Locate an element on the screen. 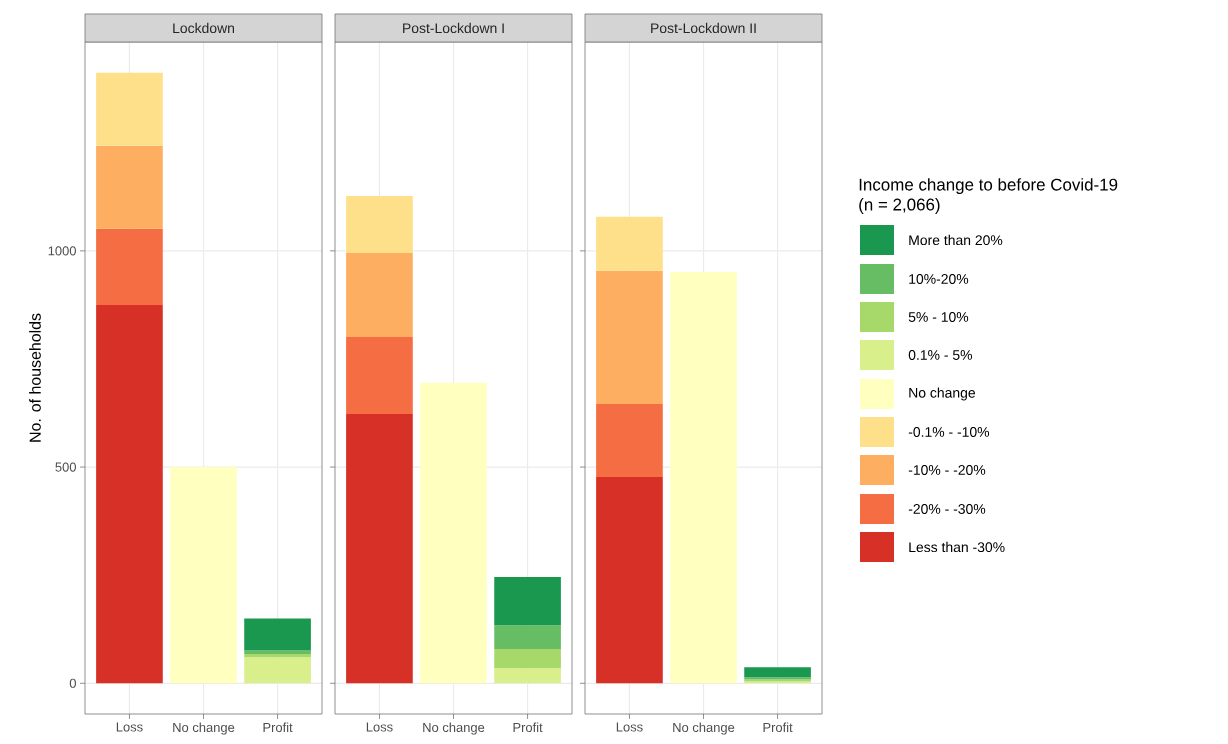 The height and width of the screenshot is (744, 1228). y-tick-label: 0 is located at coordinates (72, 683).